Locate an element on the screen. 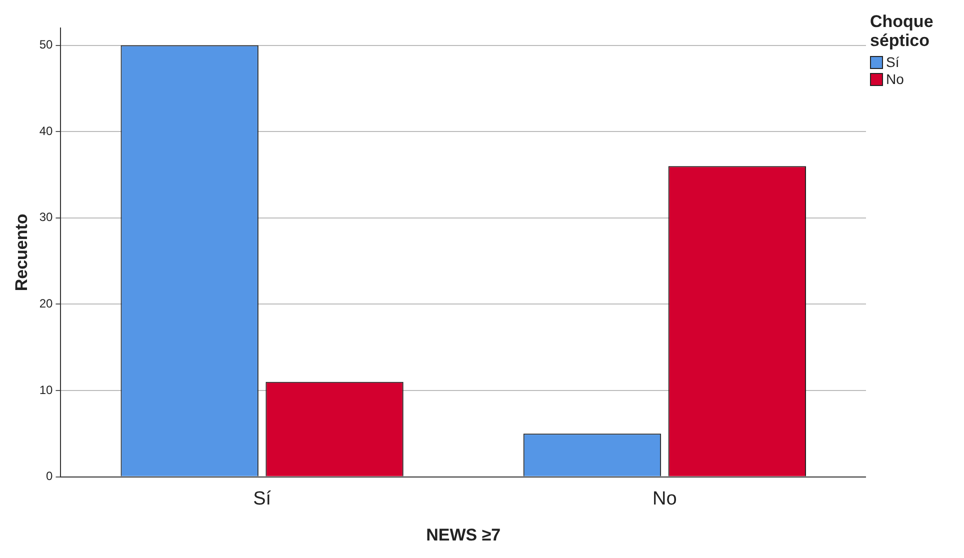  y-tick-label: 40 is located at coordinates (46, 131).